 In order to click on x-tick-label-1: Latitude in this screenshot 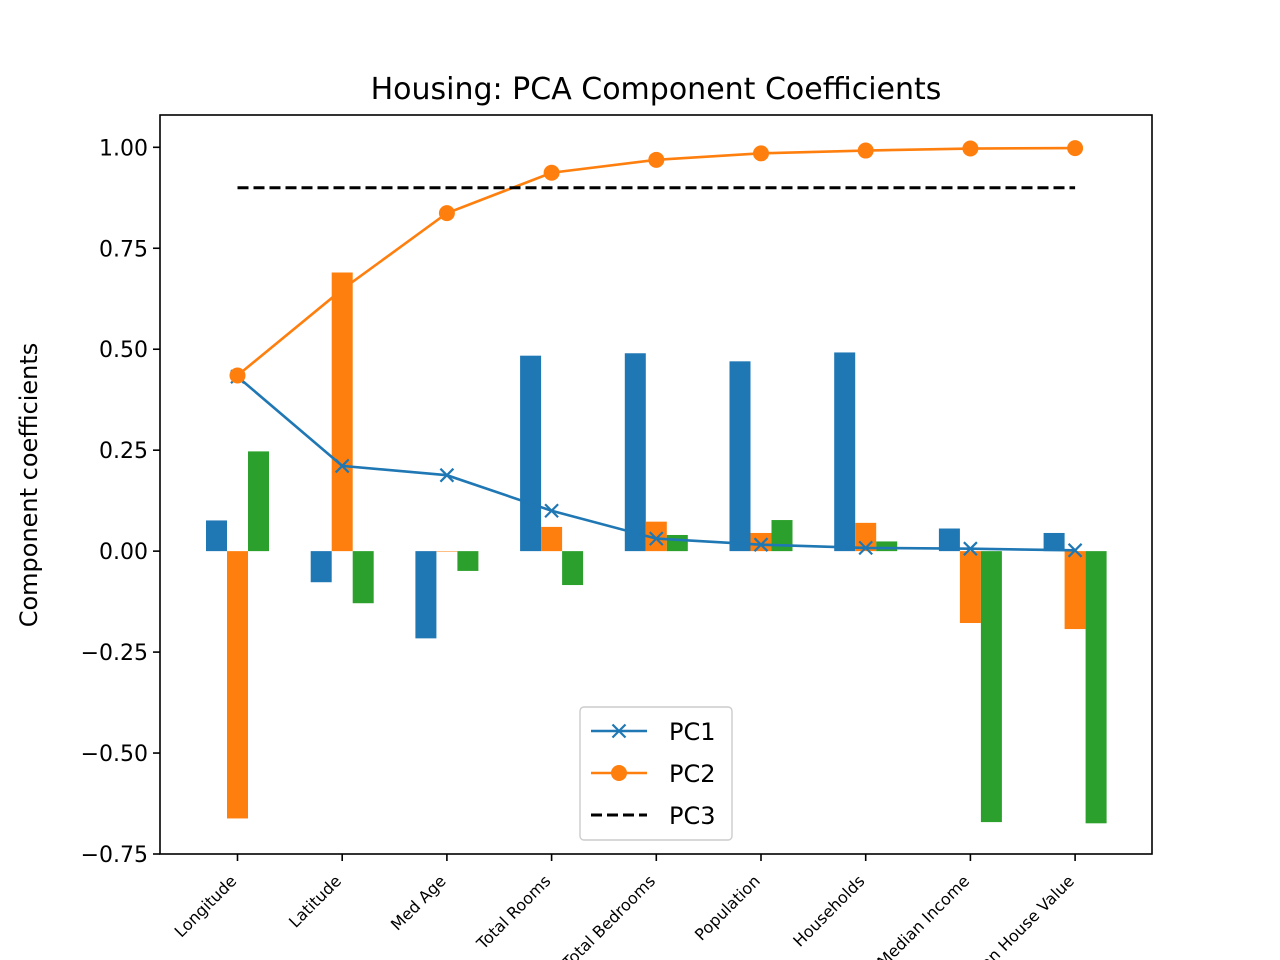, I will do `click(315, 901)`.